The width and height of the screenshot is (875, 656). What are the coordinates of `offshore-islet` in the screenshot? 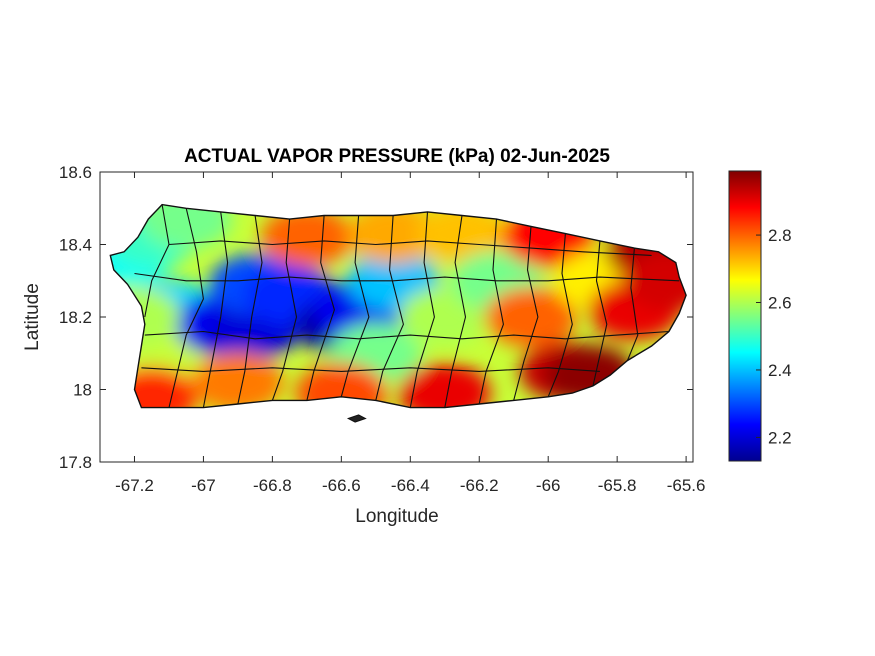 It's located at (356, 418).